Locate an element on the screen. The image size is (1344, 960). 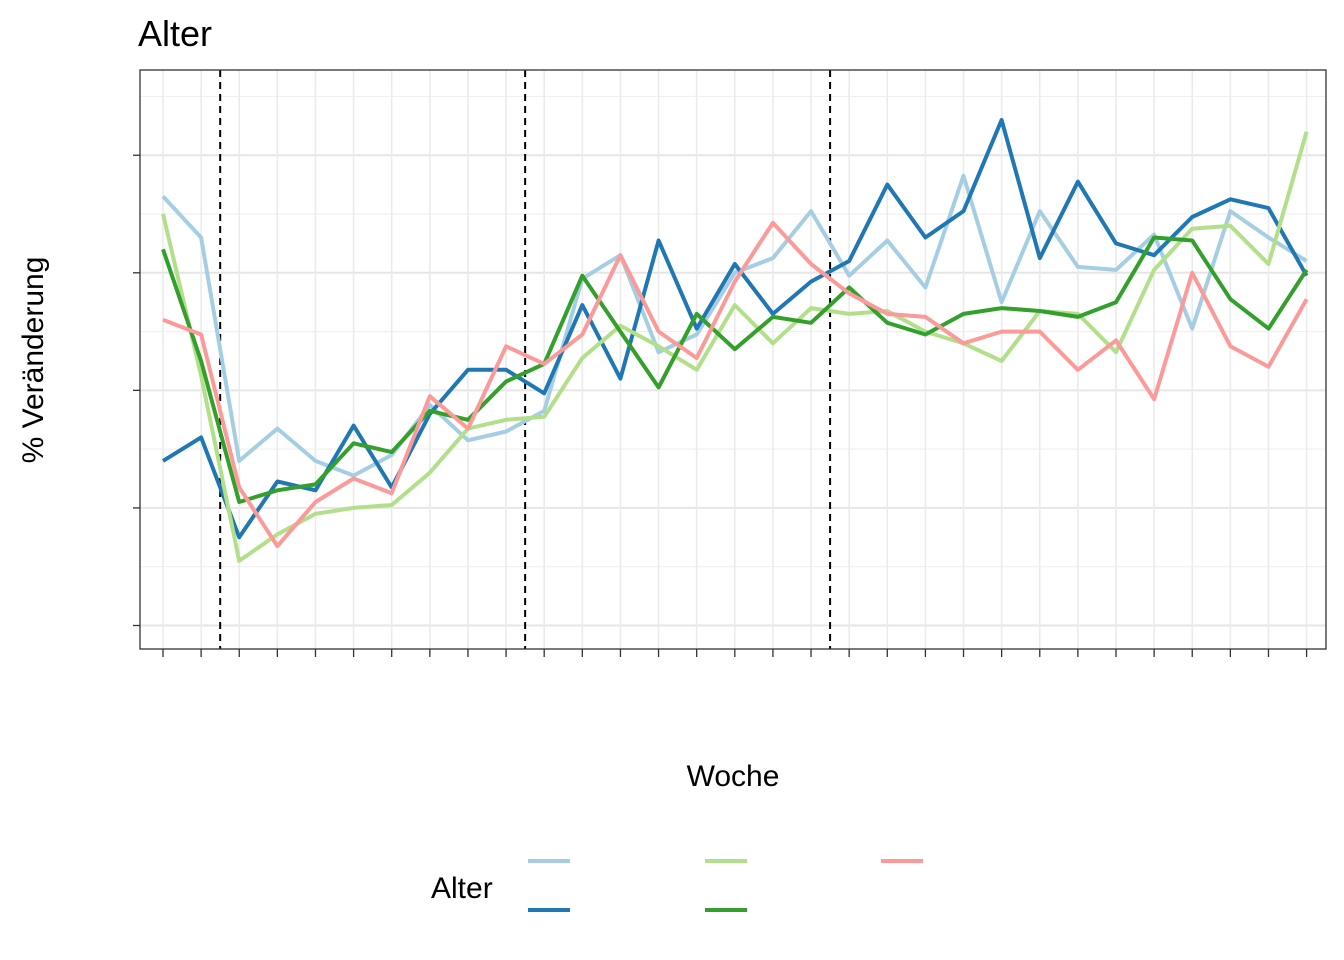
chart-title: Alter is located at coordinates (175, 33).